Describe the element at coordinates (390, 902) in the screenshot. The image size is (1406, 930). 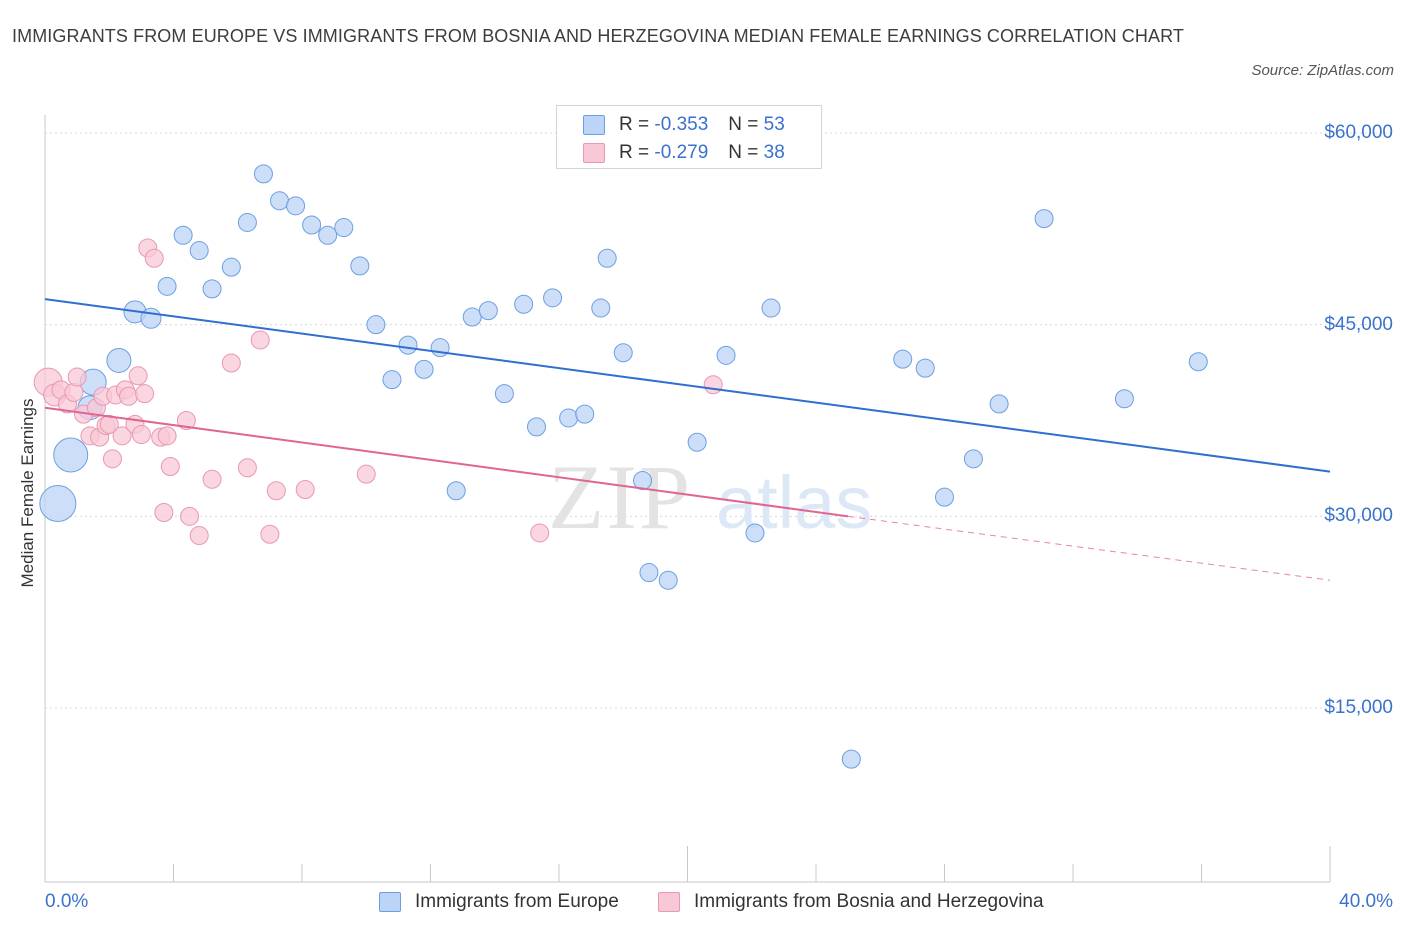
I see `bottom-legend-swatch-europe` at that location.